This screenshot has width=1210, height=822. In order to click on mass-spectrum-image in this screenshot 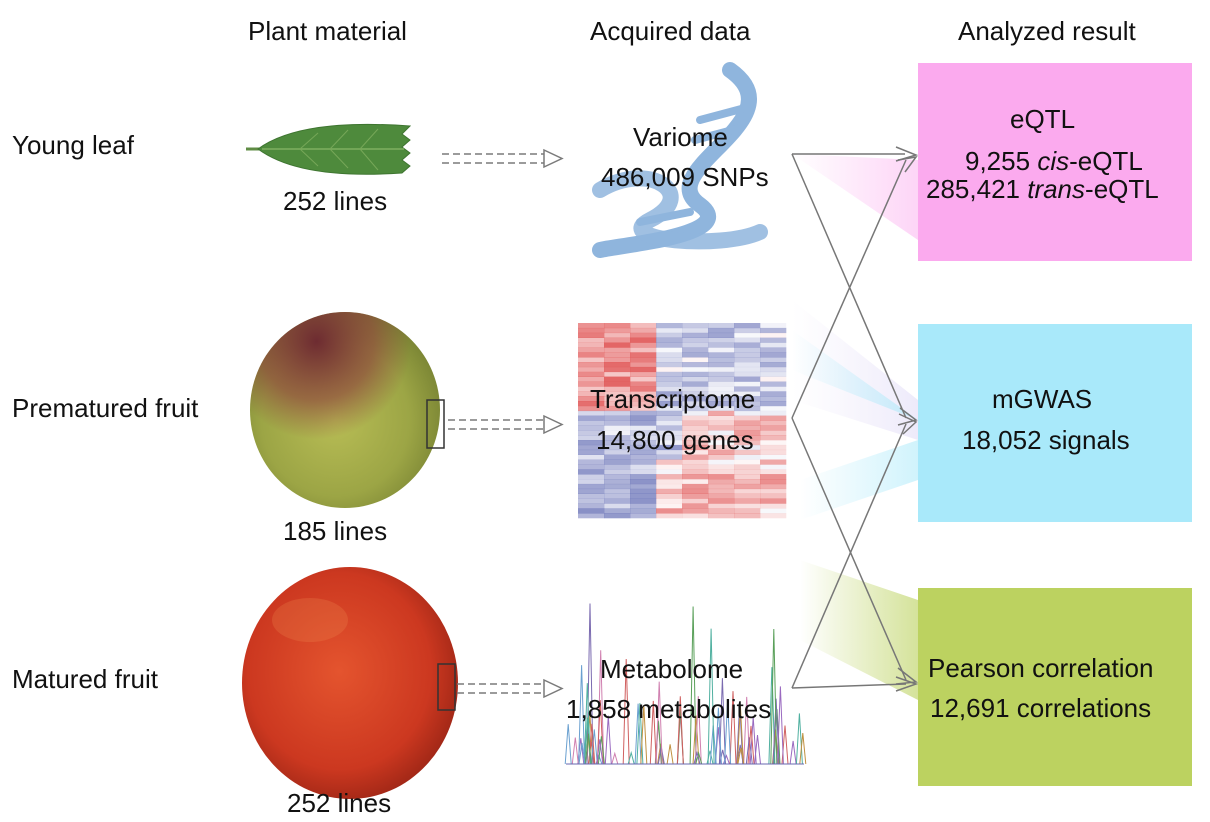, I will do `click(685, 684)`.